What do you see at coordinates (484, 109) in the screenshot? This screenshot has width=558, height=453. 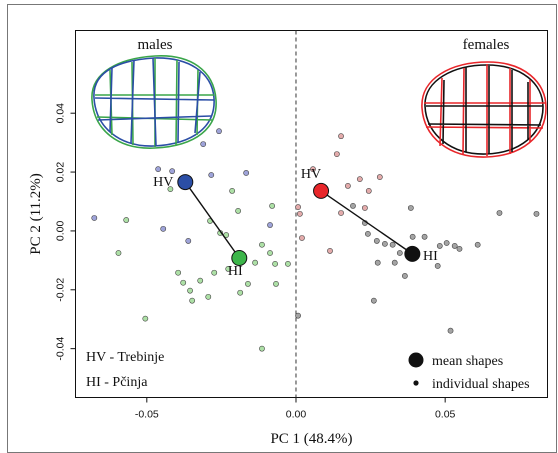 I see `female-shell` at bounding box center [484, 109].